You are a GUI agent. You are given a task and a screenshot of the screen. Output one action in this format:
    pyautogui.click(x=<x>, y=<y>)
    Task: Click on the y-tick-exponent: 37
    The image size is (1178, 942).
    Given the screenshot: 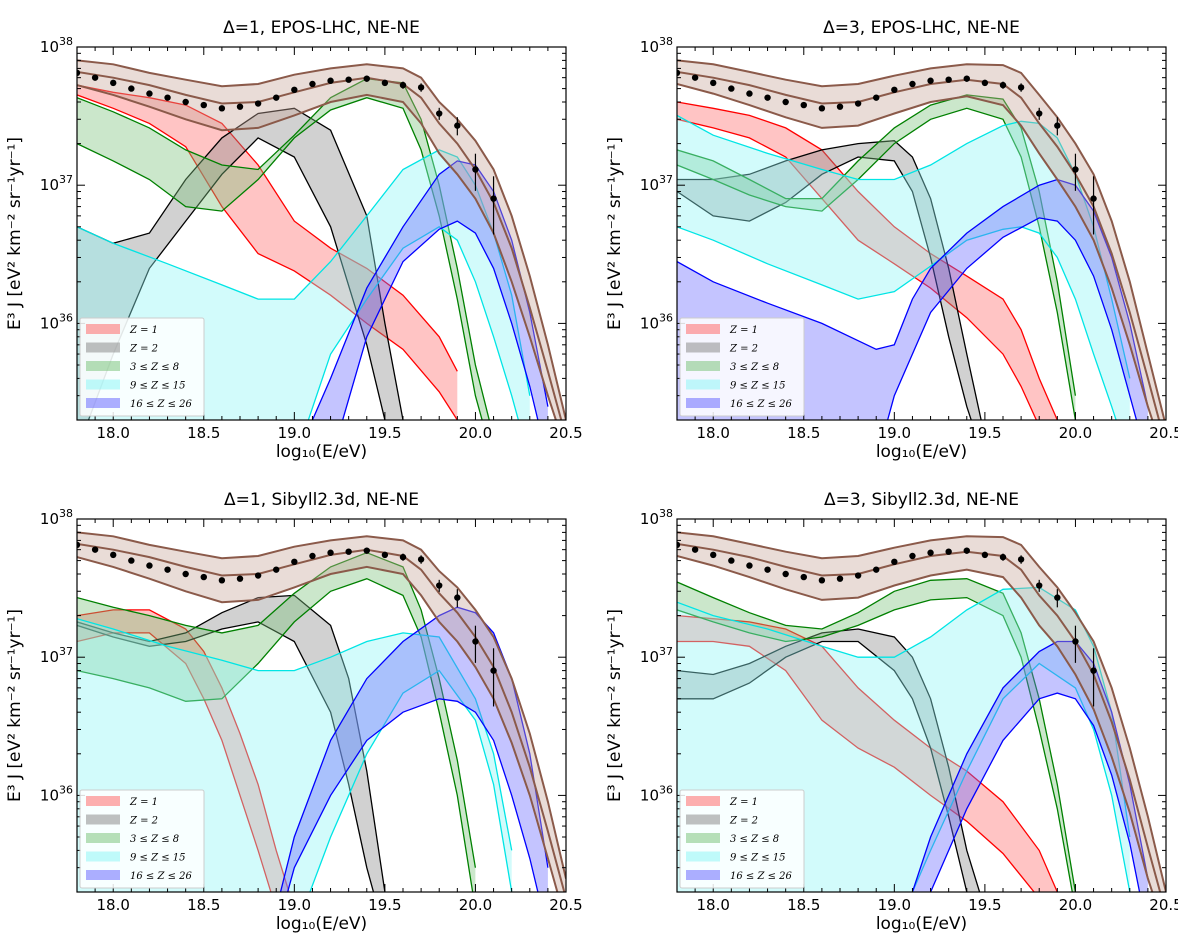 What is the action you would take?
    pyautogui.click(x=666, y=651)
    